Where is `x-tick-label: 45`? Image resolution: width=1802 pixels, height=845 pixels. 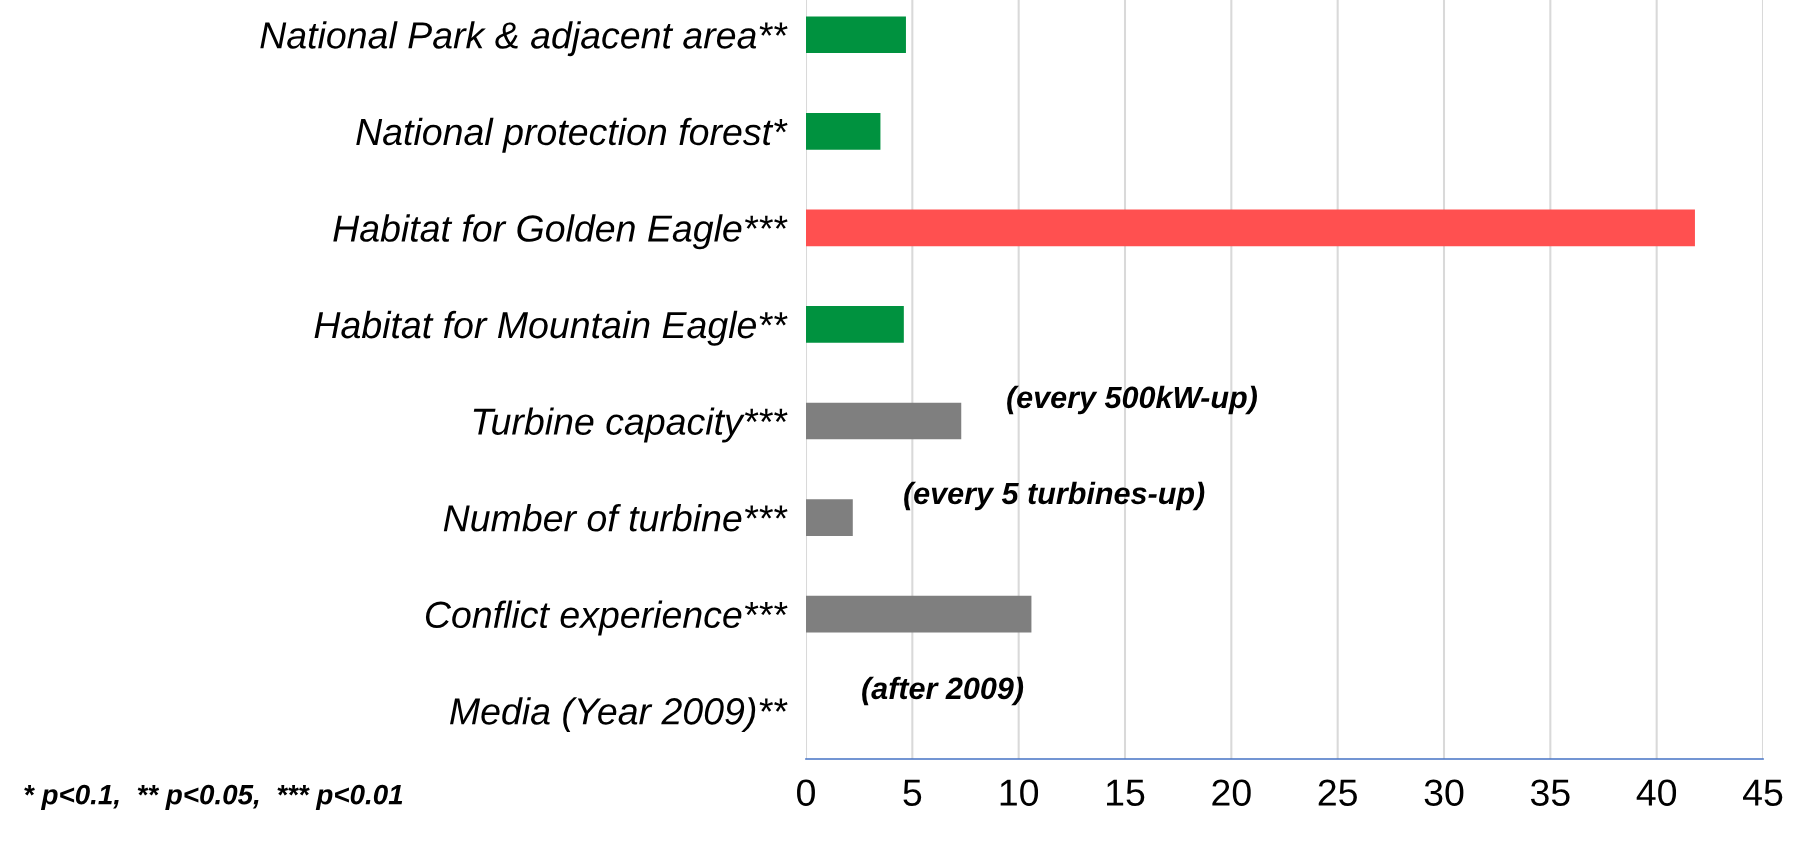
x-tick-label: 45 is located at coordinates (1763, 792).